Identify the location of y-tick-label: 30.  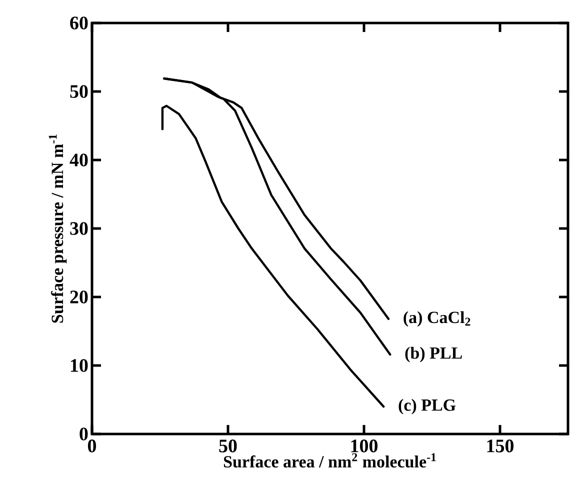
(79, 228).